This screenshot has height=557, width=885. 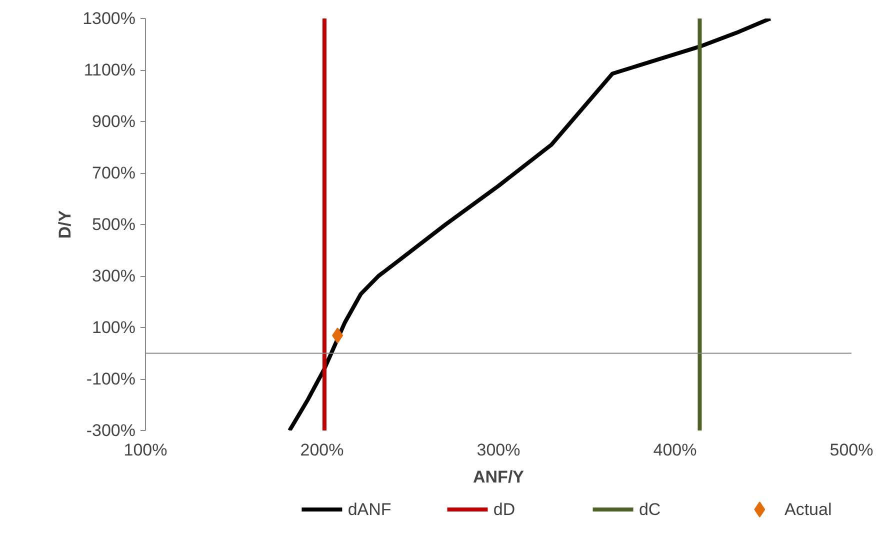 I want to click on x-tick-label: 100%, so click(x=146, y=450).